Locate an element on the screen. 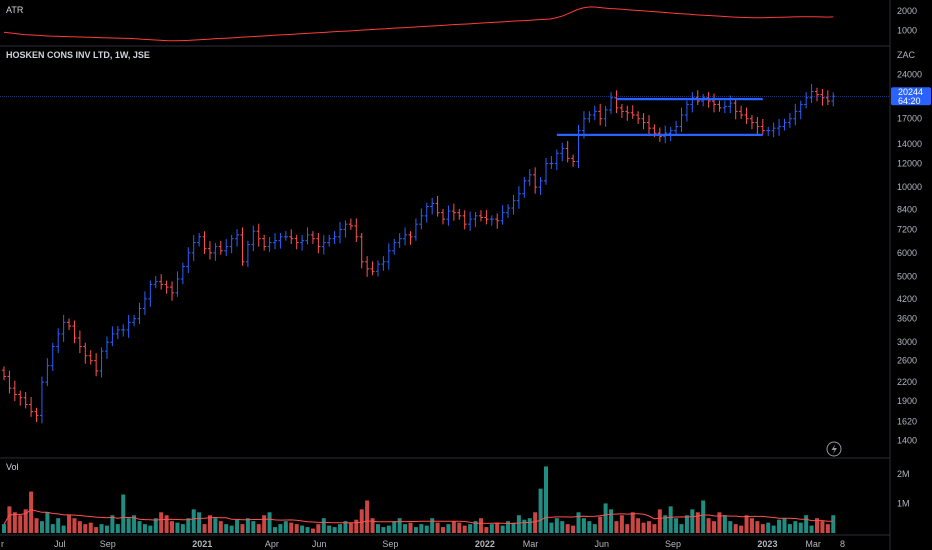  atr-tick-label: 1000 is located at coordinates (907, 30).